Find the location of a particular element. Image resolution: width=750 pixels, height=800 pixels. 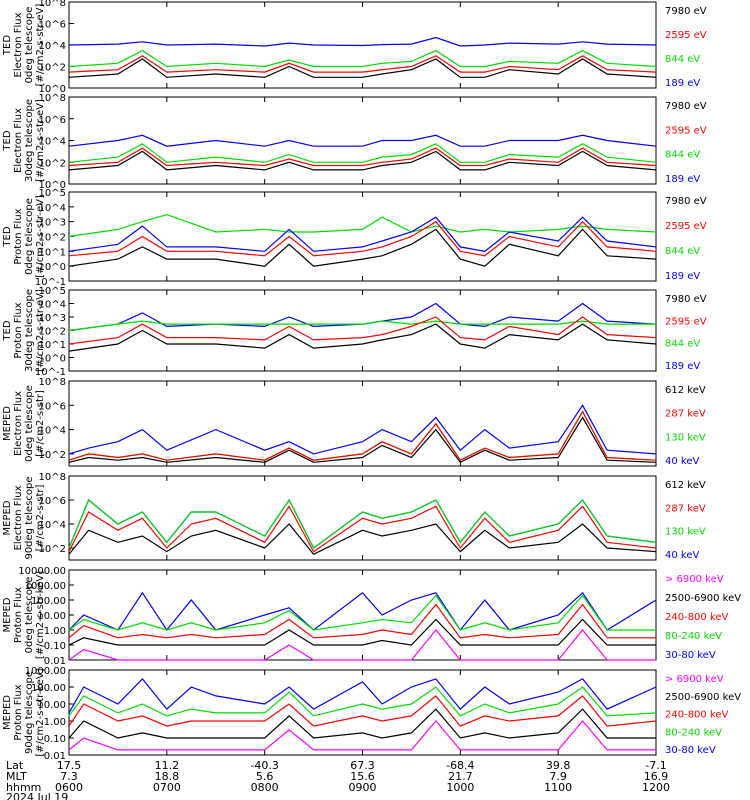

x-axis-tick-label: 11.2 is located at coordinates (167, 765).